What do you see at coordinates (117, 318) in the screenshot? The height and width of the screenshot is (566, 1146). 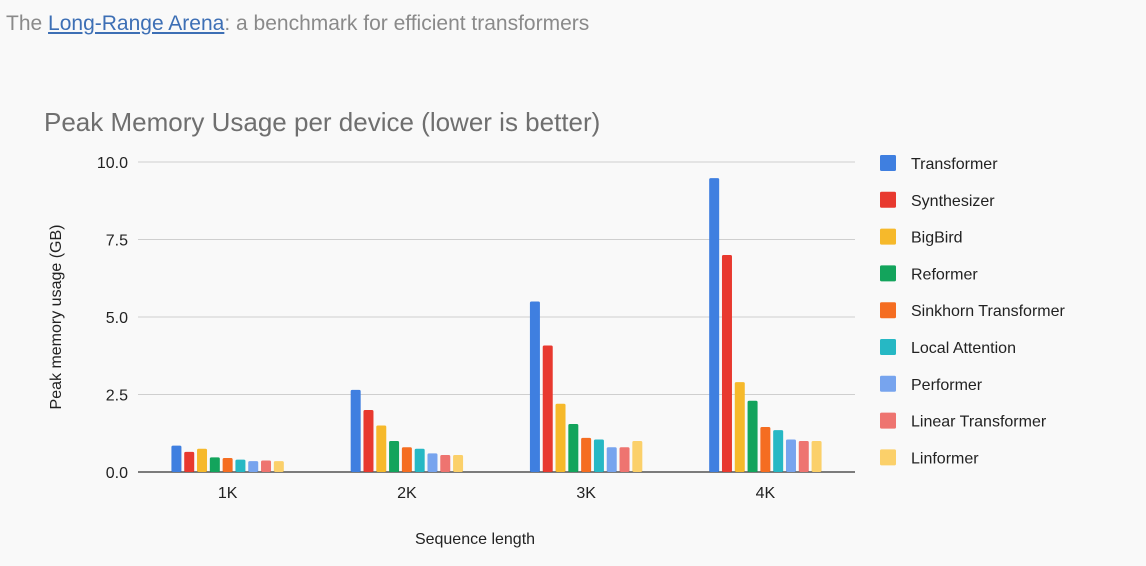 I see `y-tick-label: 5.0` at bounding box center [117, 318].